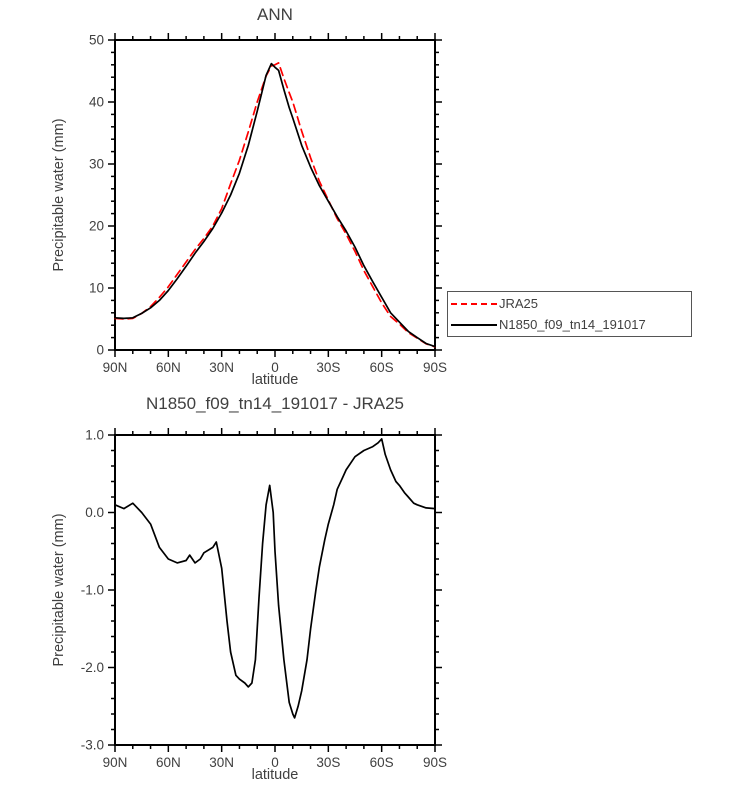  What do you see at coordinates (275, 14) in the screenshot?
I see `top-chart-title: ANN` at bounding box center [275, 14].